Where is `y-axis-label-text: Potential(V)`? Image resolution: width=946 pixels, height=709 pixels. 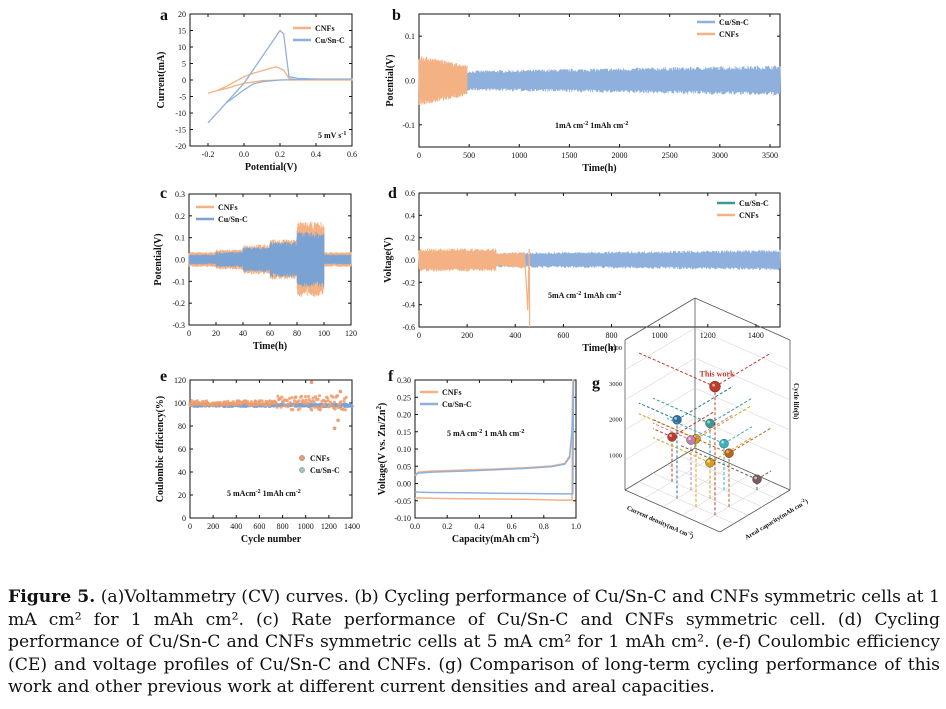
y-axis-label-text: Potential(V) is located at coordinates (390, 80).